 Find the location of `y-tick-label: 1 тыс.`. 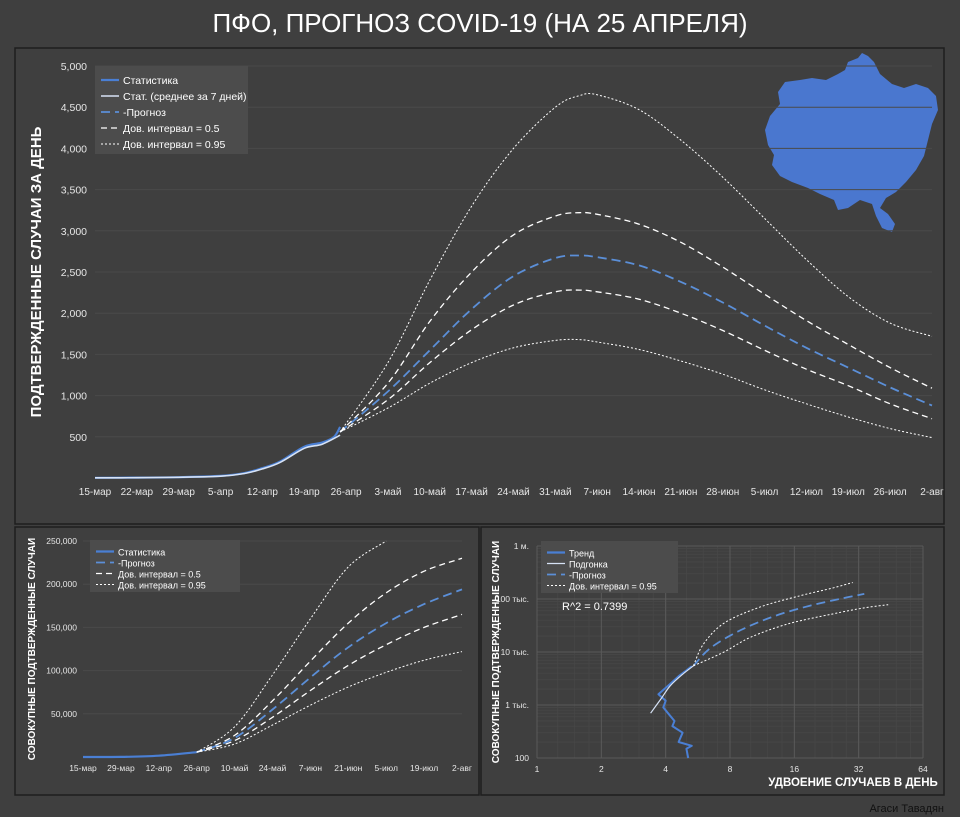

y-tick-label: 1 тыс. is located at coordinates (517, 705).